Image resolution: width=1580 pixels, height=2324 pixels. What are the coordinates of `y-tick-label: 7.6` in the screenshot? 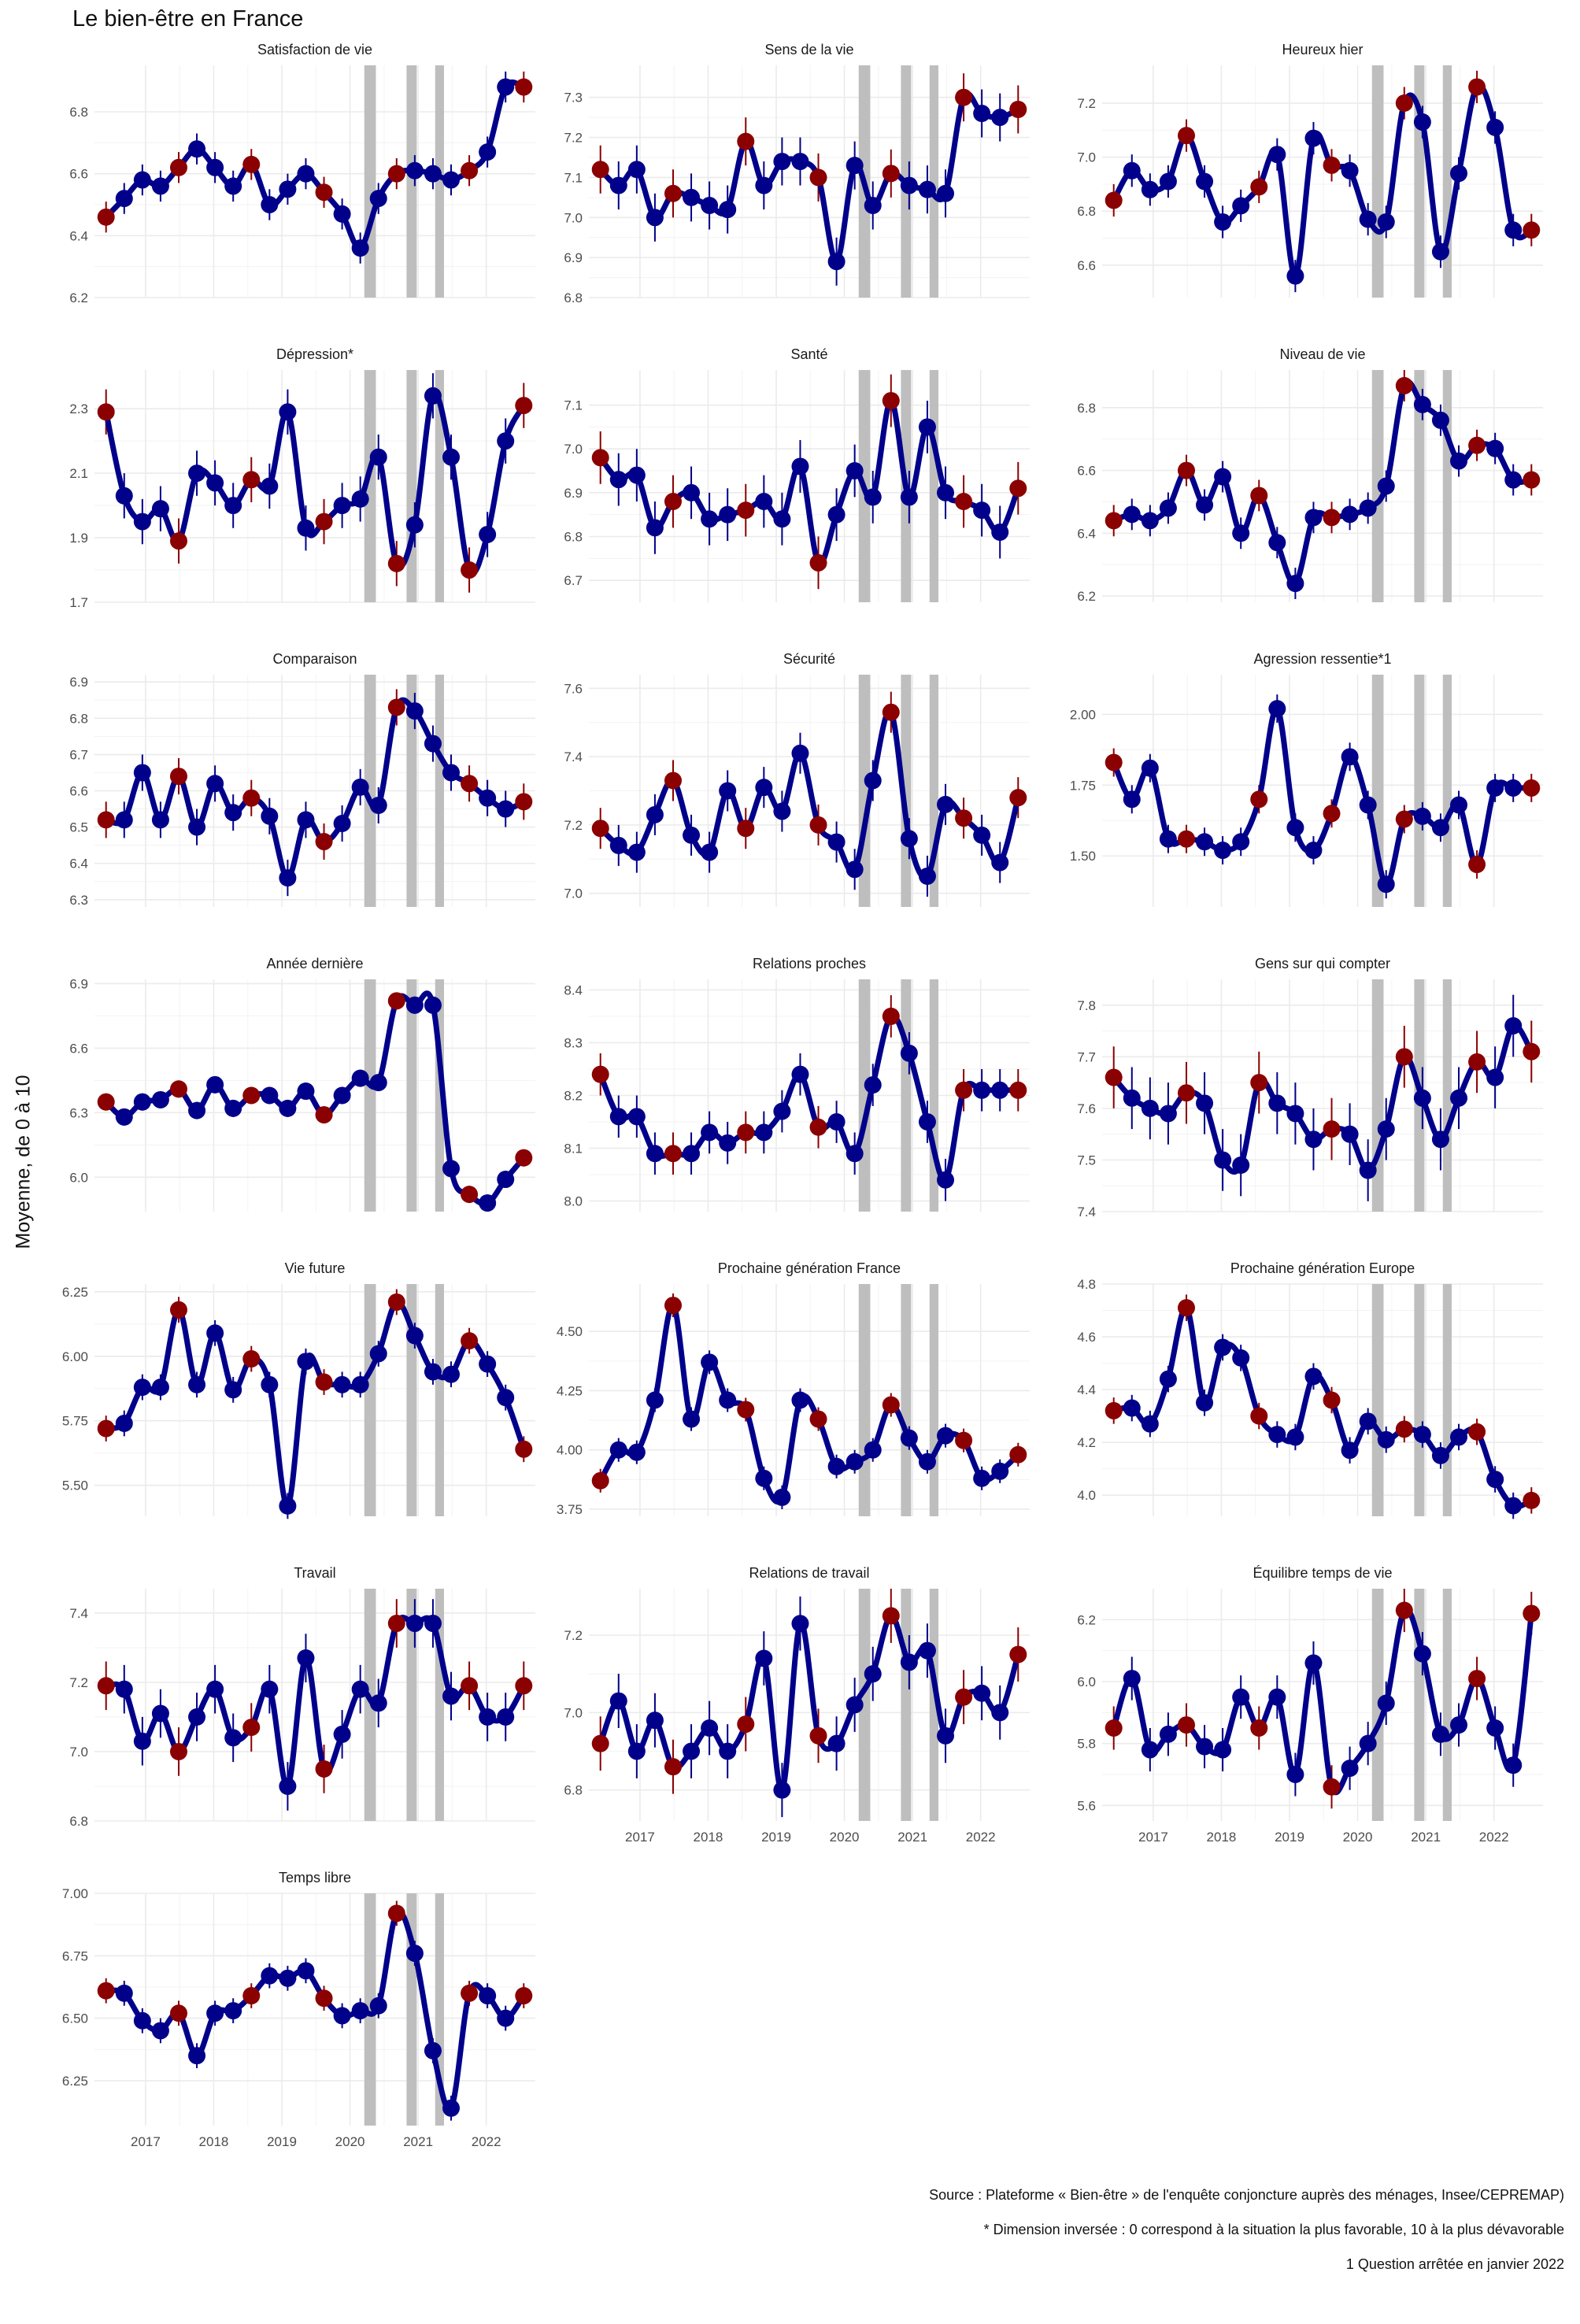 It's located at (573, 688).